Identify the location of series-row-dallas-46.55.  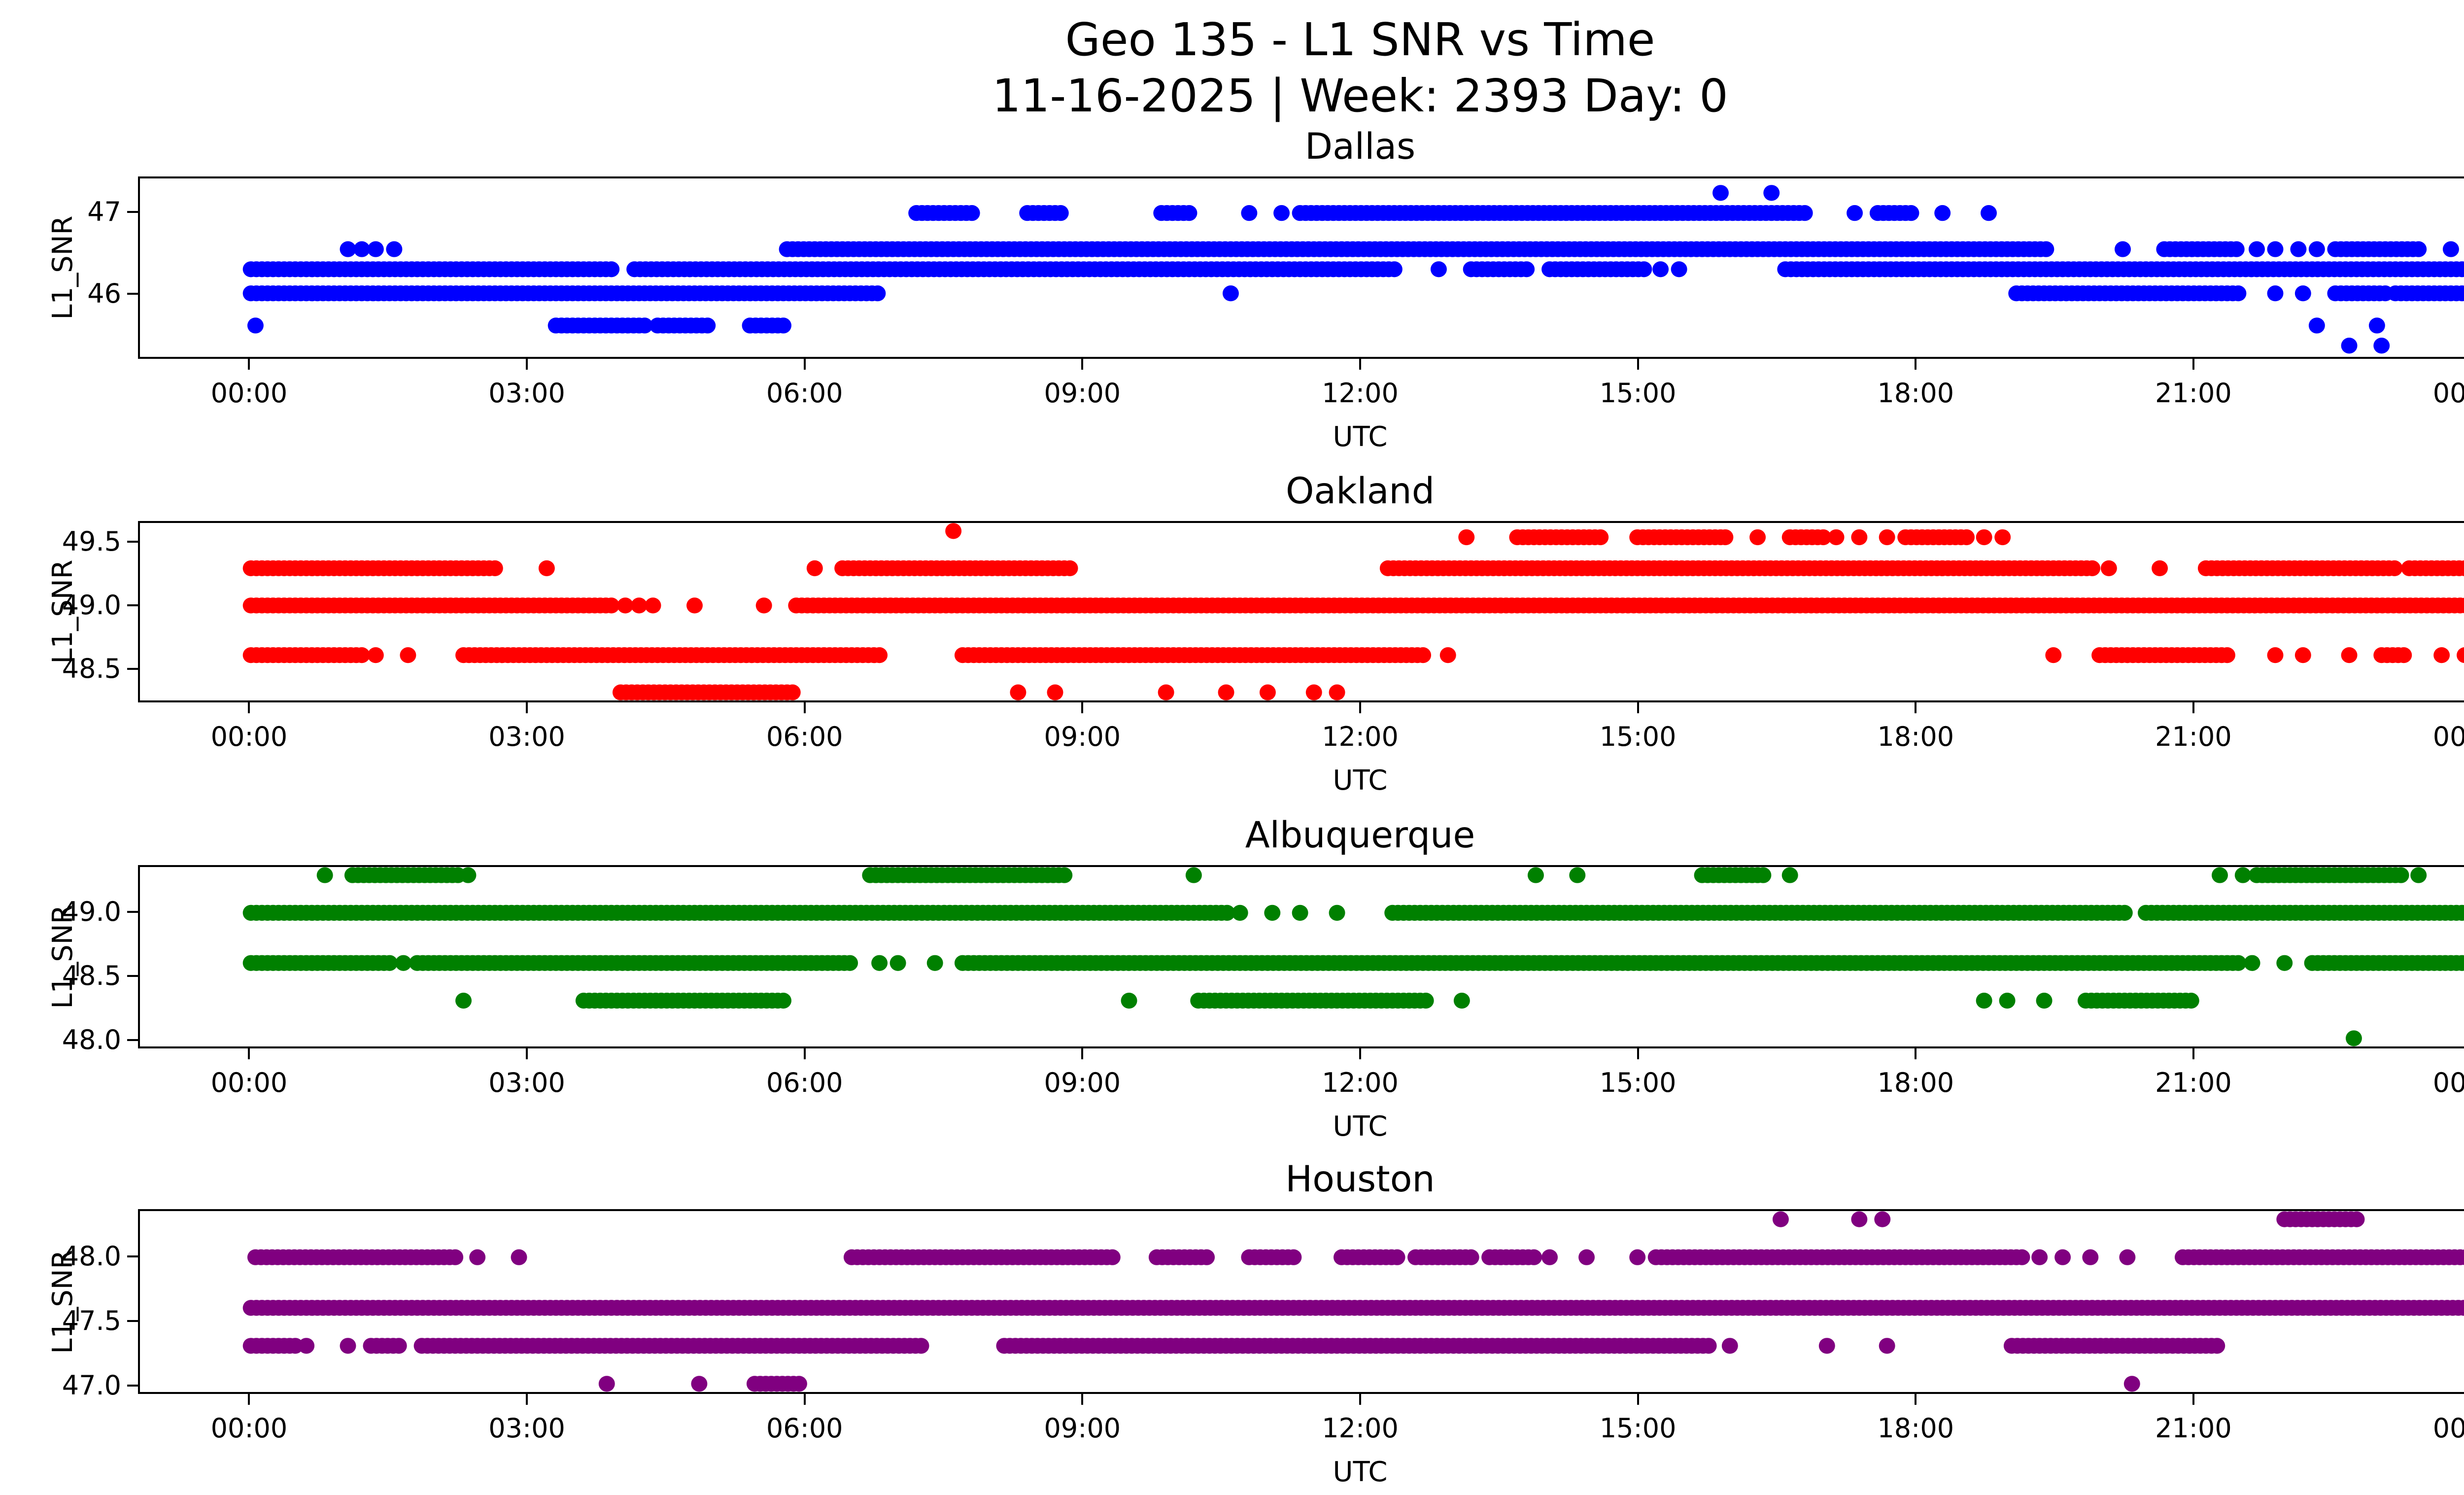
(1399, 249).